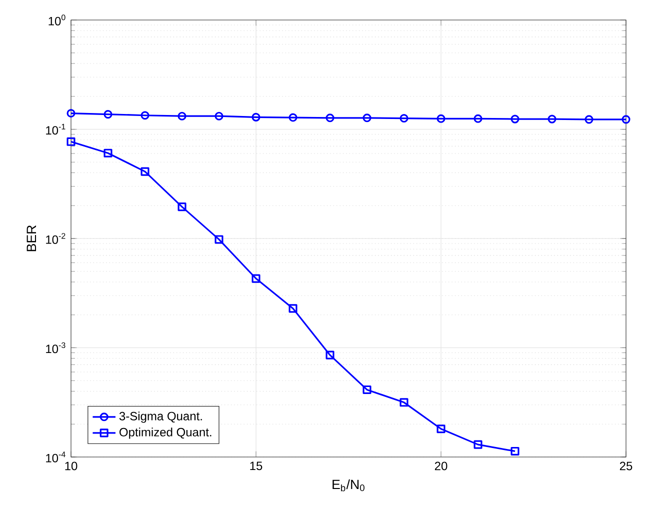  What do you see at coordinates (441, 466) in the screenshot?
I see `x-tick-label: 20` at bounding box center [441, 466].